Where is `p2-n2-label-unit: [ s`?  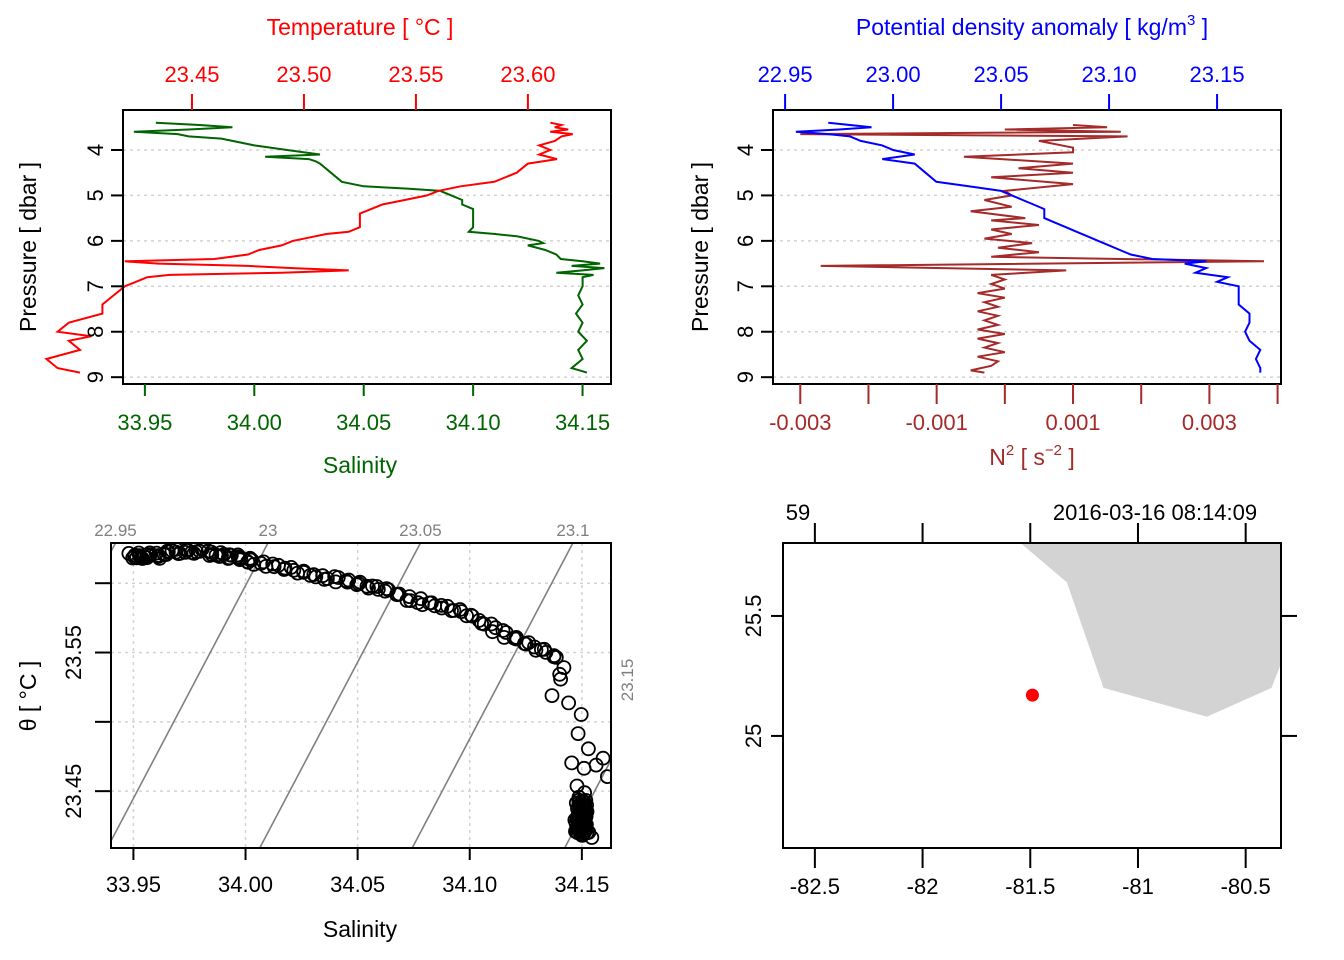 p2-n2-label-unit: [ s is located at coordinates (1029, 457).